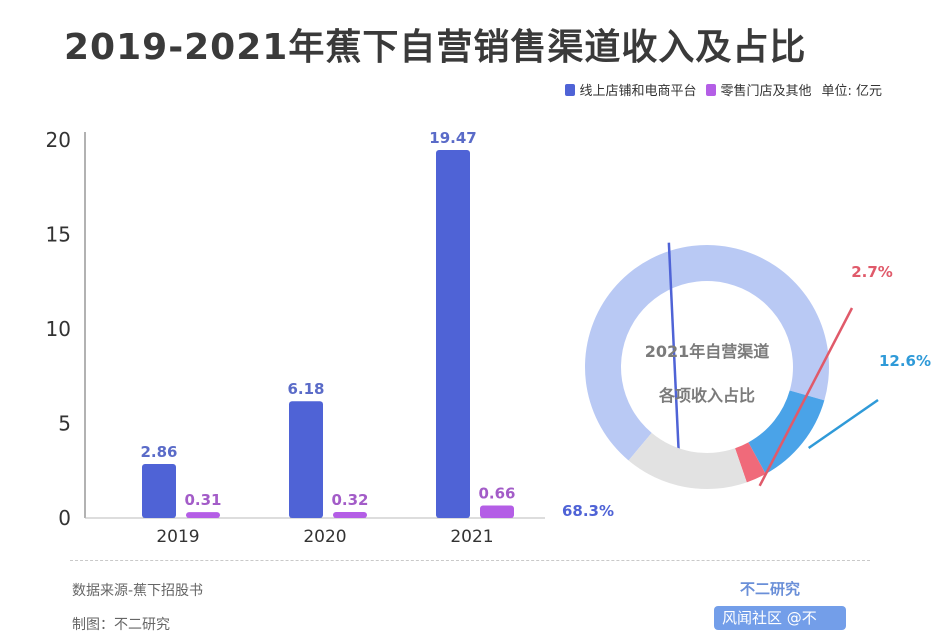  Describe the element at coordinates (58, 235) in the screenshot. I see `y-tick-label: 15` at that location.